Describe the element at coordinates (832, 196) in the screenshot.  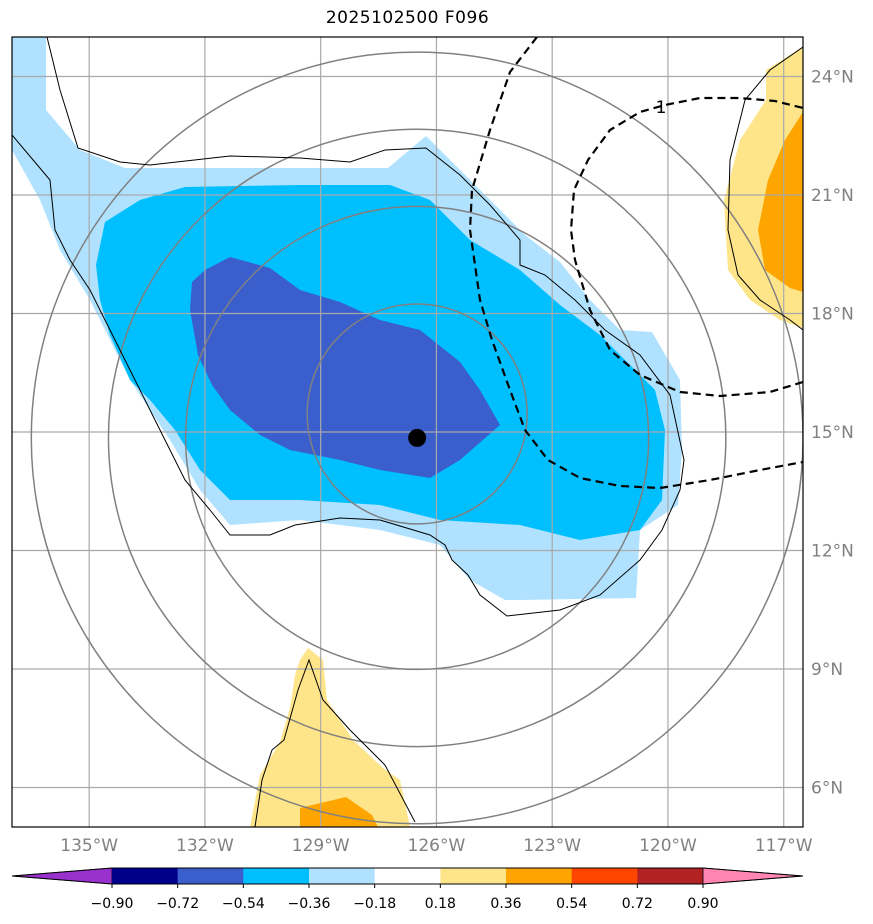
I see `latitude-label: 21°N` at that location.